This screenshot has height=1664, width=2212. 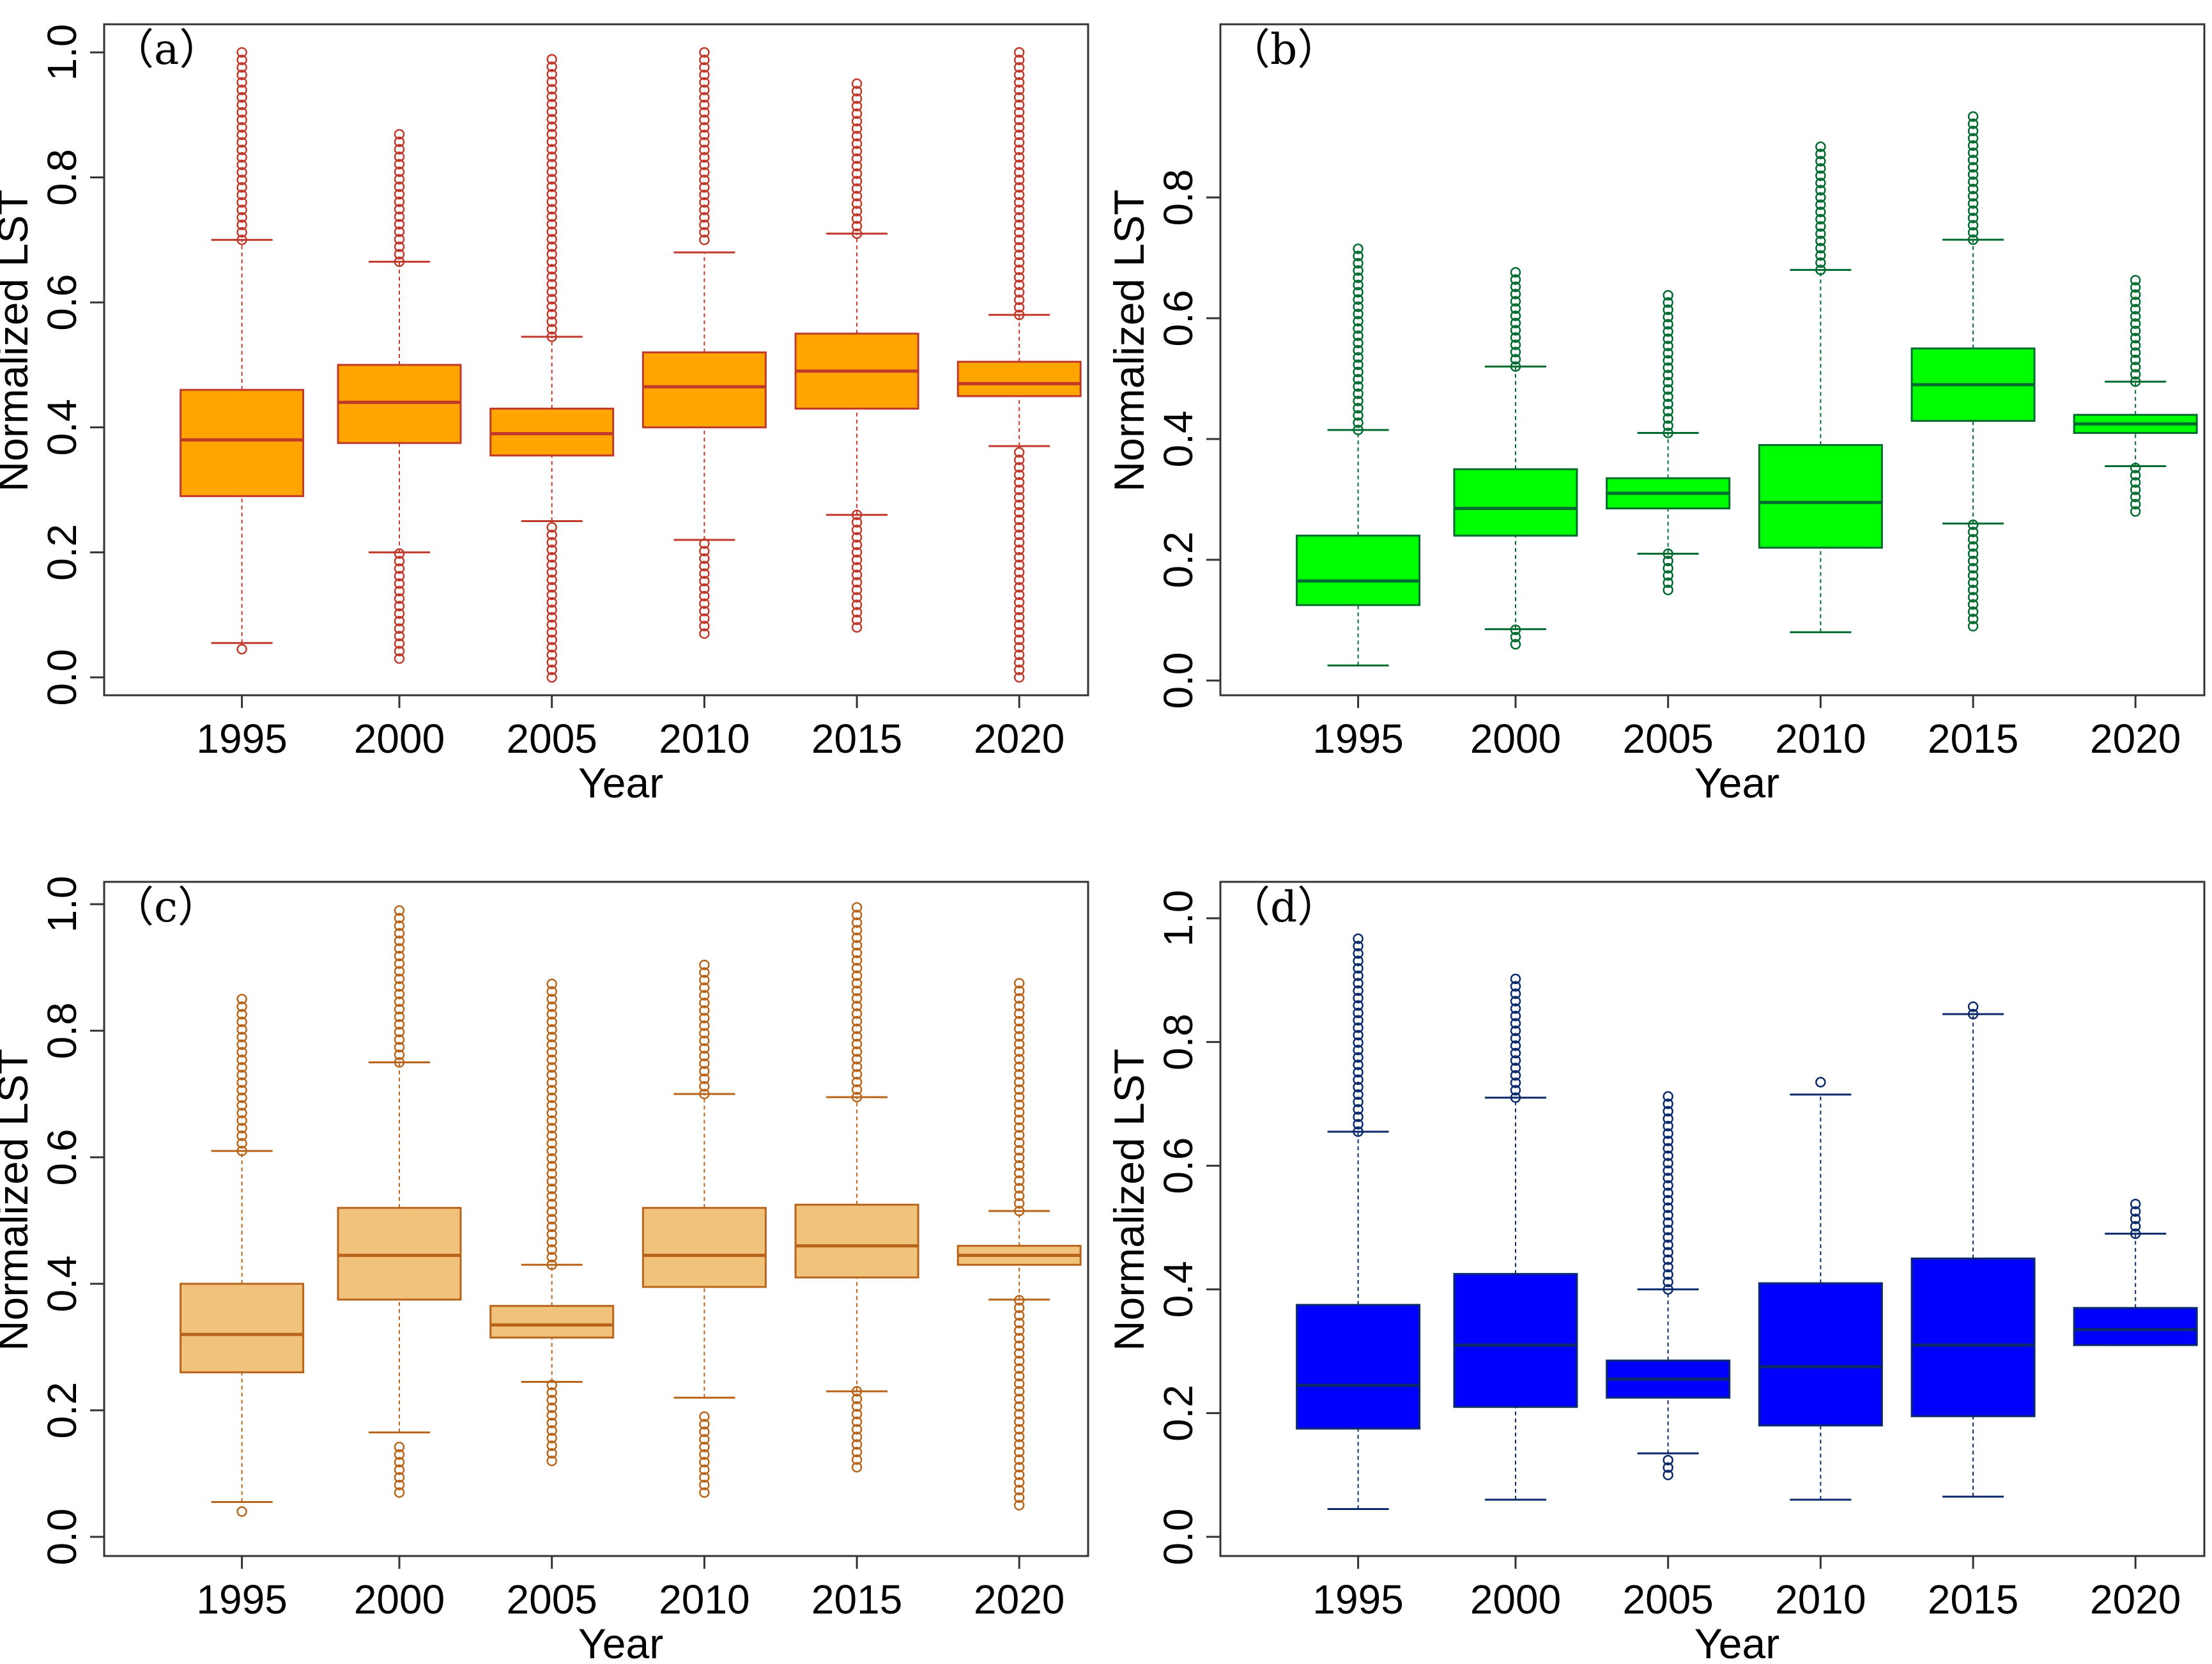 What do you see at coordinates (1668, 739) in the screenshot?
I see `x-tick-label: 2005` at bounding box center [1668, 739].